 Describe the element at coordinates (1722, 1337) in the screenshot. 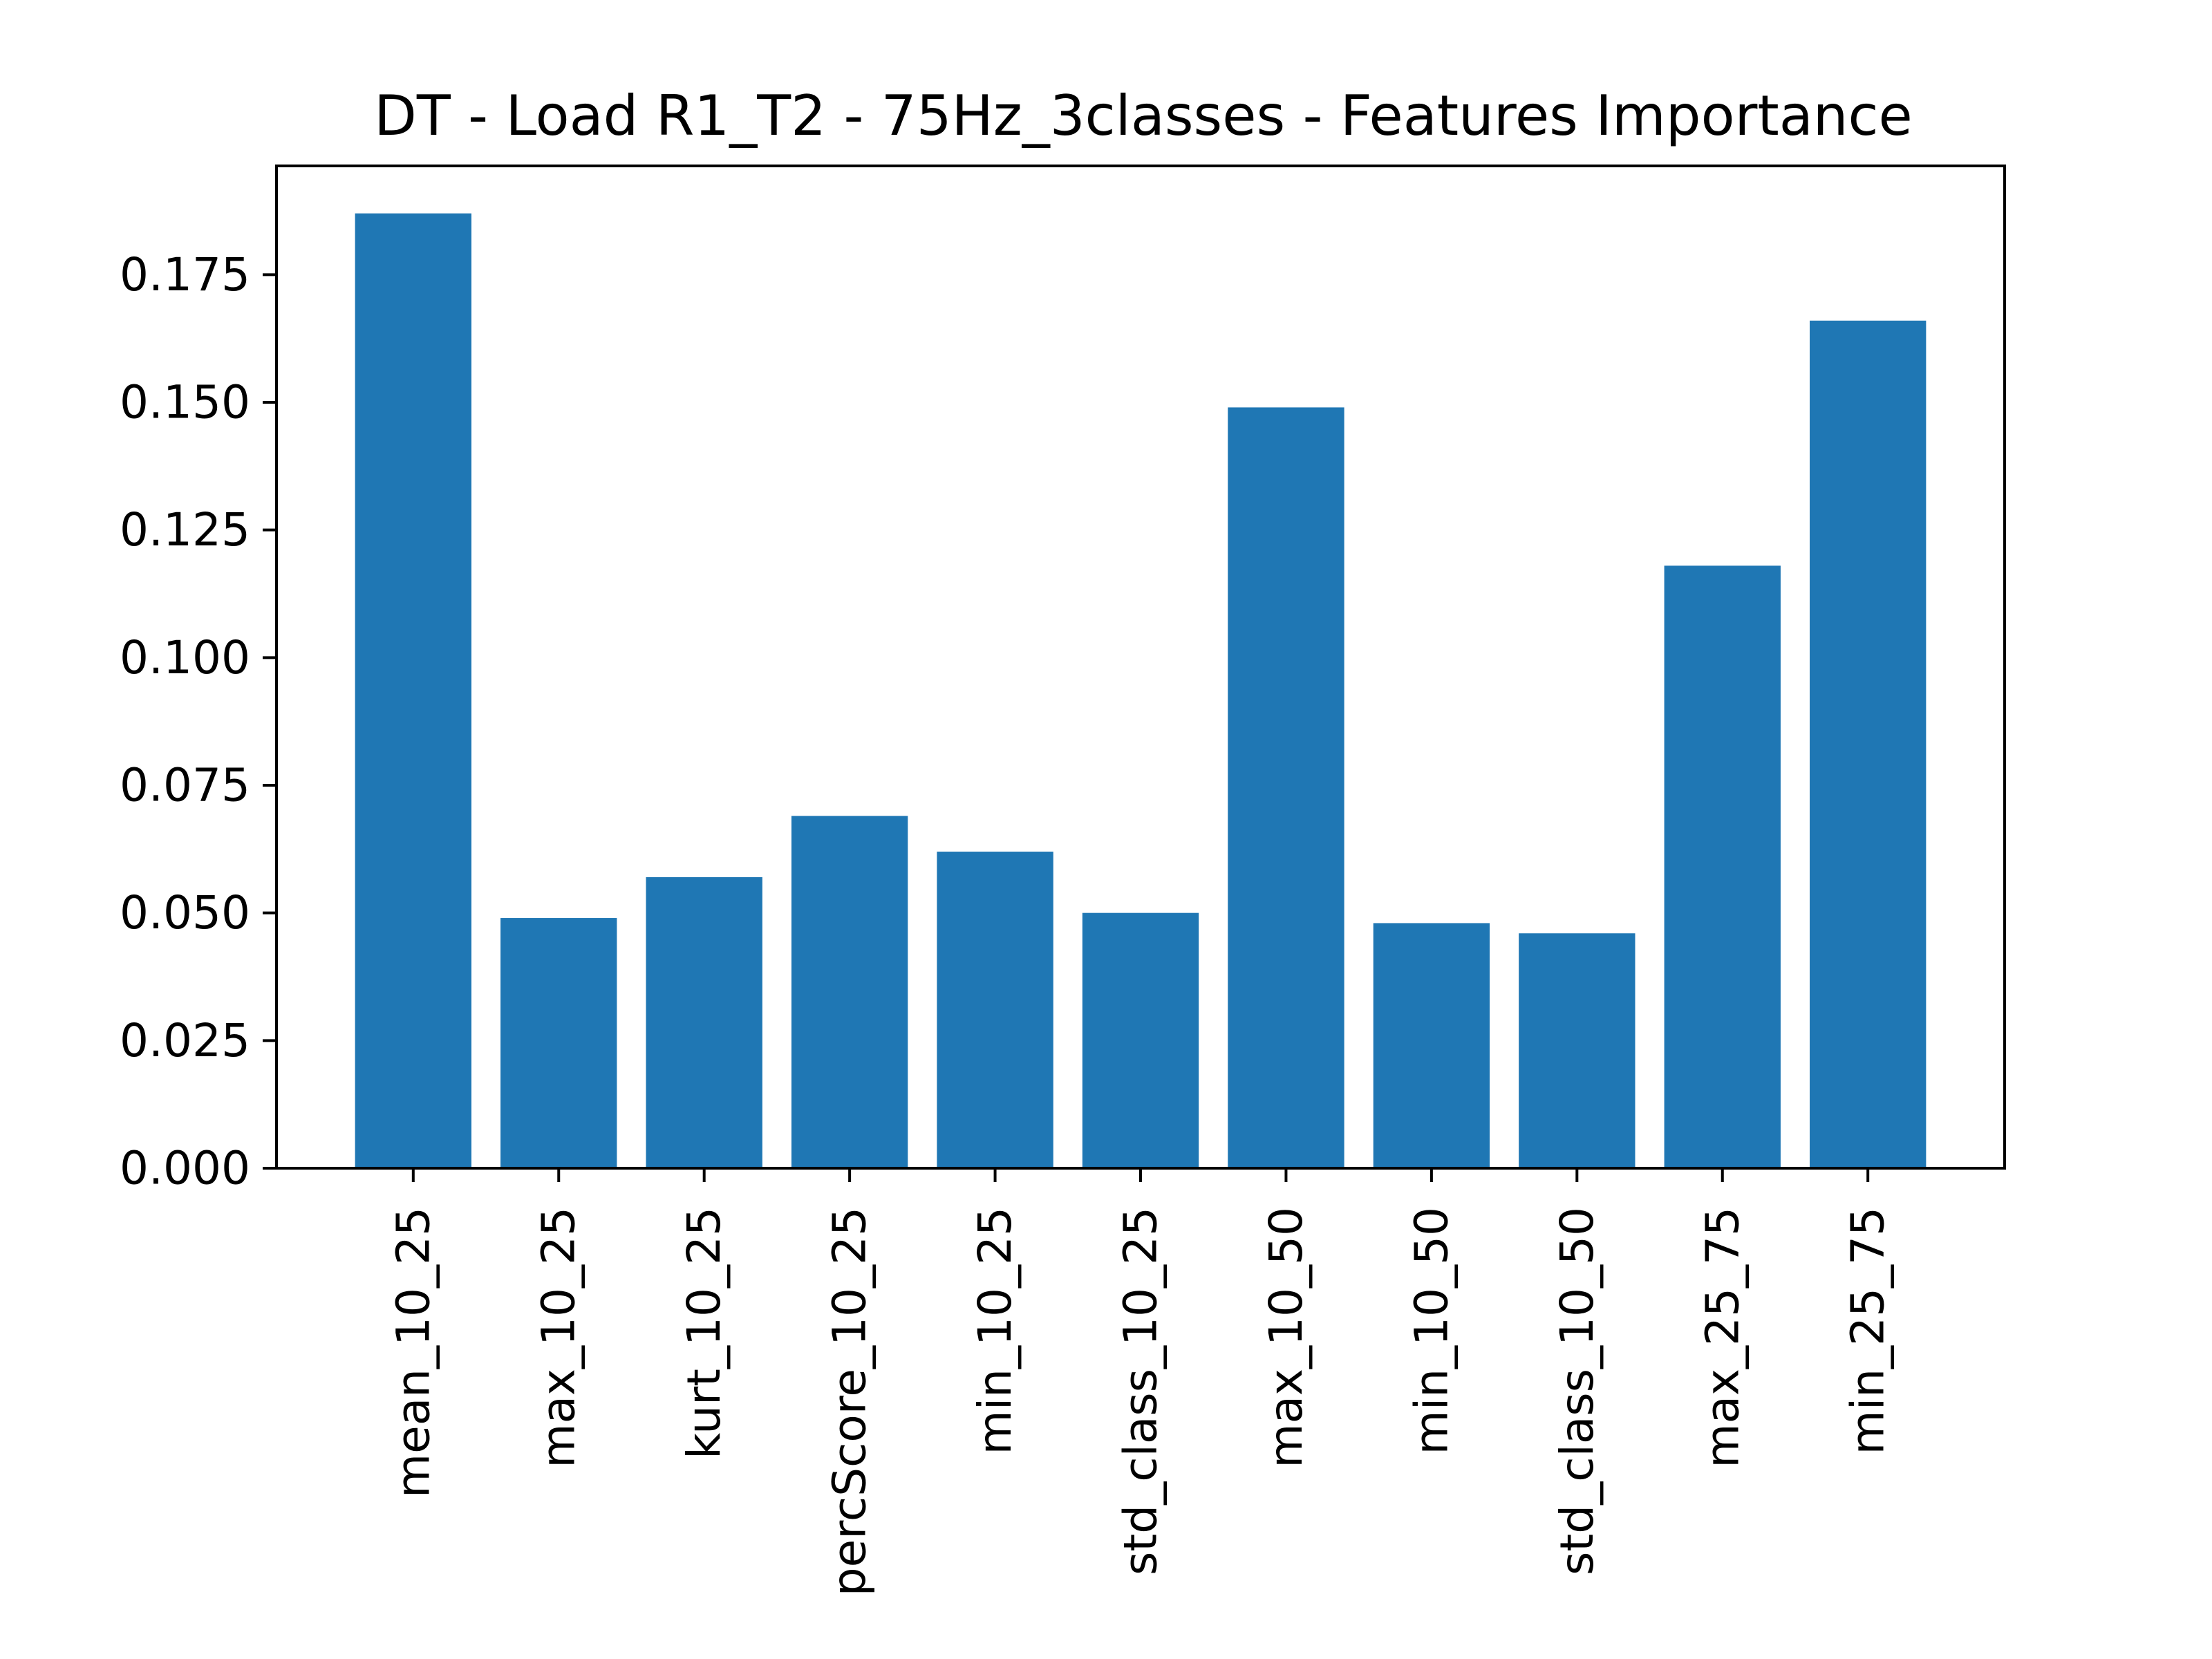

I see `x-tick-label: max_25_75` at that location.